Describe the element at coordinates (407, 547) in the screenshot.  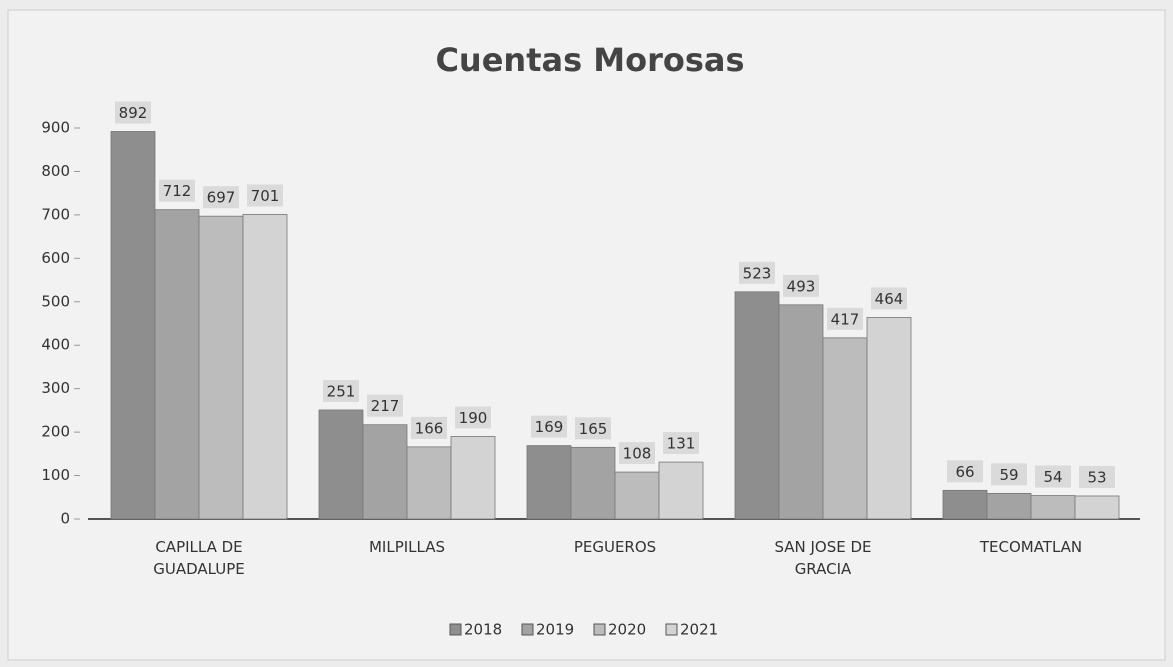
I see `x-tick-label: MILPILLAS` at that location.